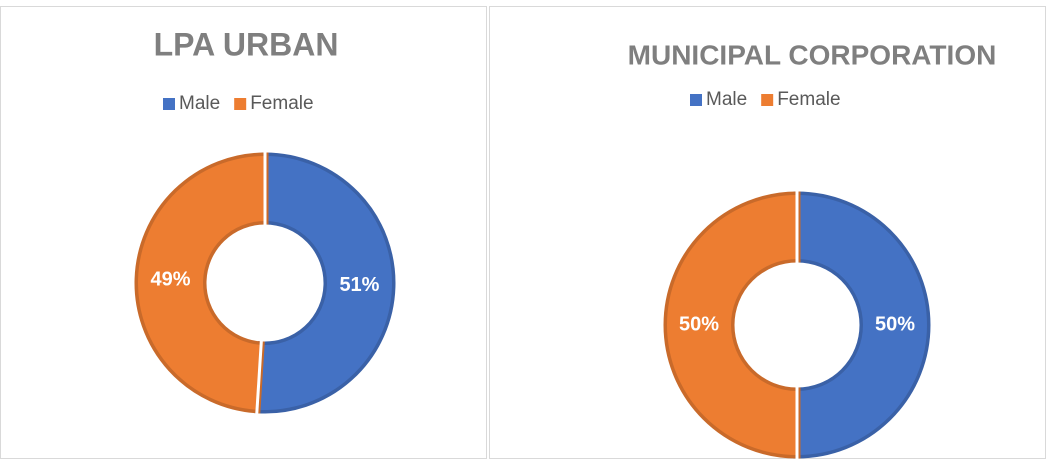 This screenshot has height=459, width=1046. I want to click on chart-title: LPA URBAN, so click(246, 44).